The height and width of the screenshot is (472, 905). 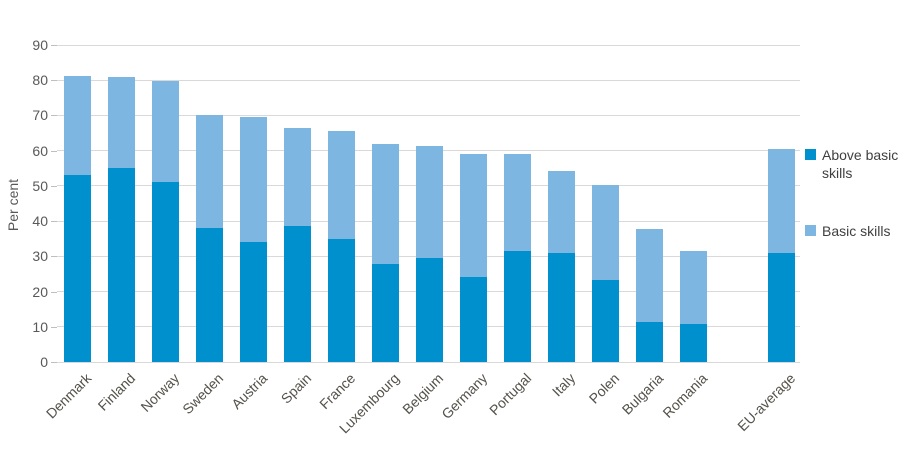 I want to click on bar-italy, so click(x=561, y=266).